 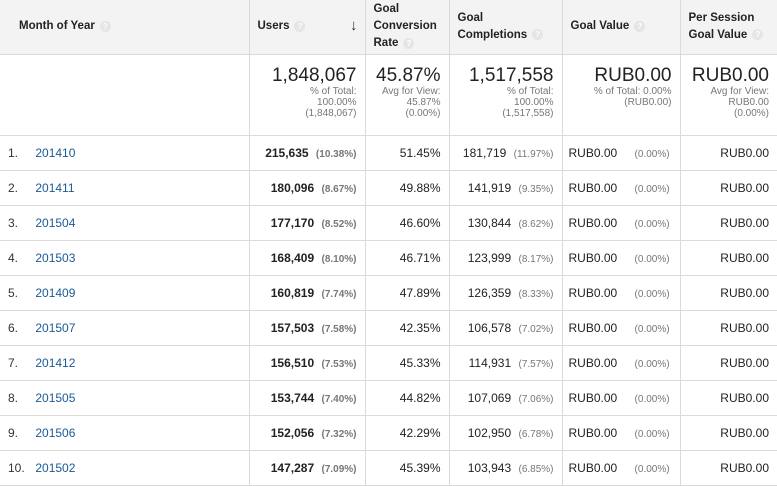 What do you see at coordinates (411, 91) in the screenshot?
I see `total-caption: Avg for View:` at bounding box center [411, 91].